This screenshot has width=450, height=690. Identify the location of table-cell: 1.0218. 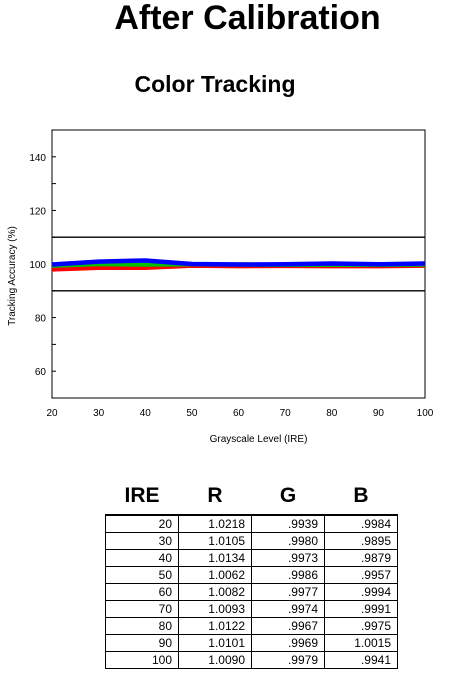
(215, 523).